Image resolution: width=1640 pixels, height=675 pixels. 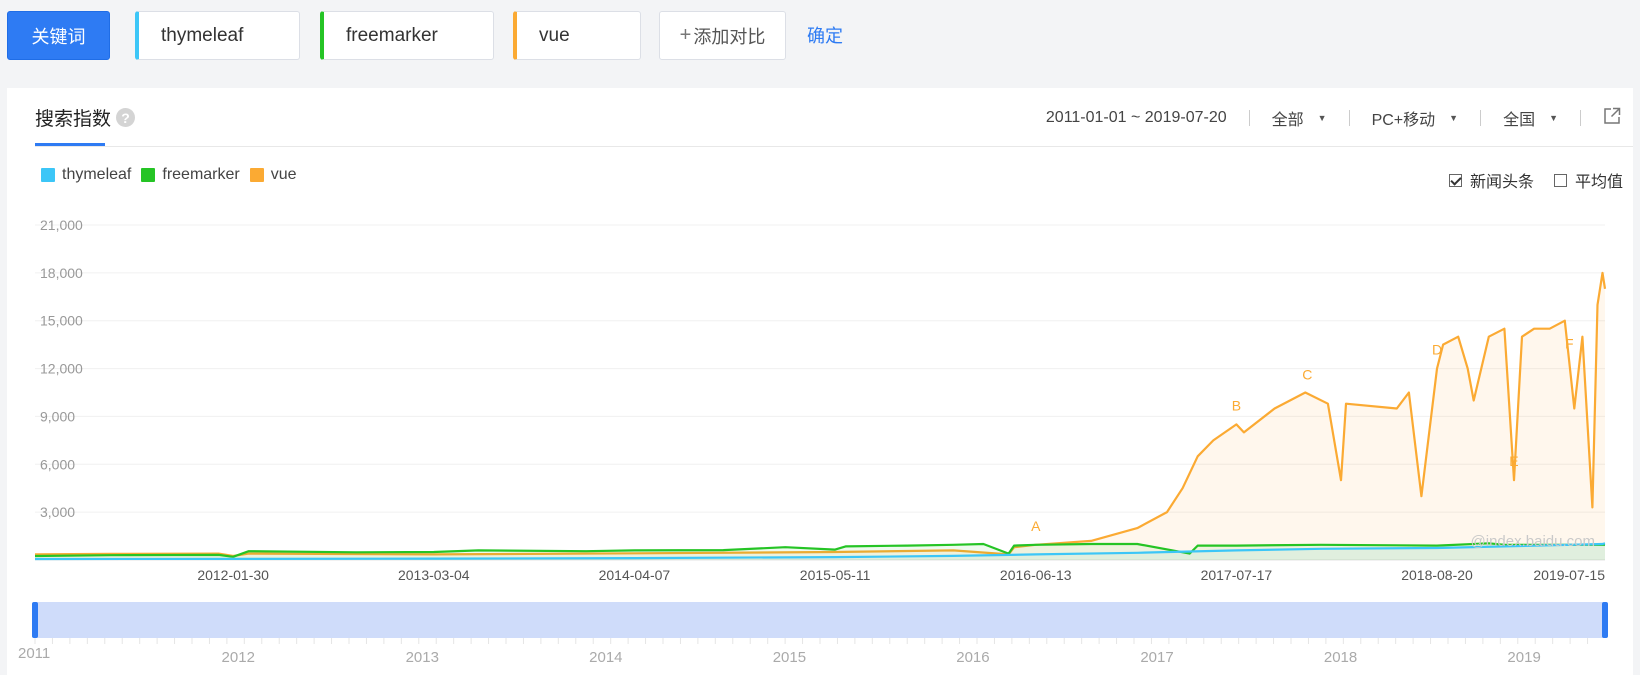 What do you see at coordinates (126, 117) in the screenshot?
I see `help-icon: ?` at bounding box center [126, 117].